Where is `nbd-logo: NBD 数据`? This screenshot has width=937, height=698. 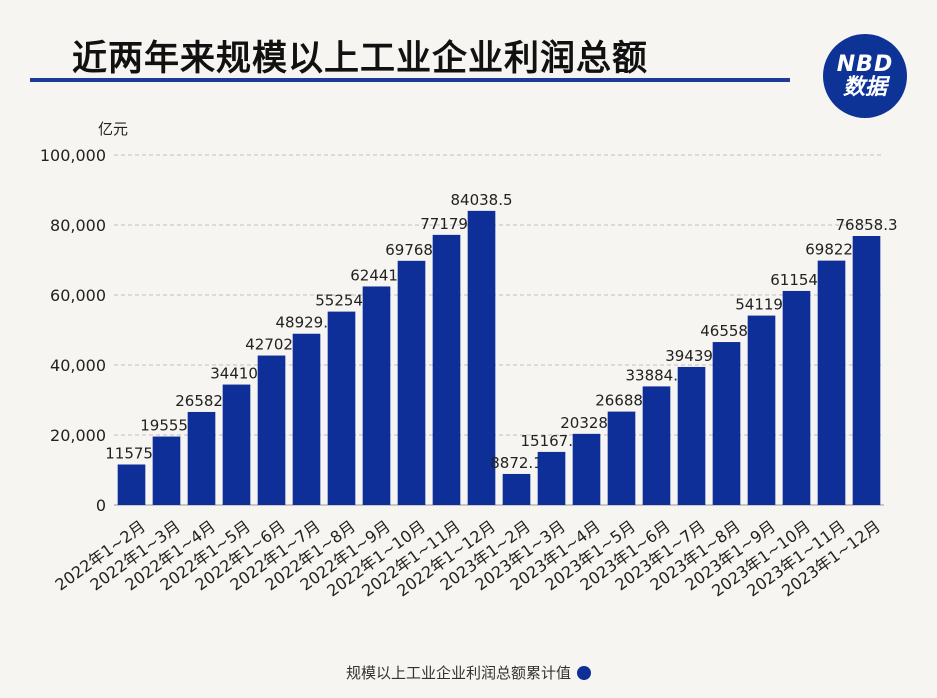
nbd-logo: NBD 数据 is located at coordinates (865, 76).